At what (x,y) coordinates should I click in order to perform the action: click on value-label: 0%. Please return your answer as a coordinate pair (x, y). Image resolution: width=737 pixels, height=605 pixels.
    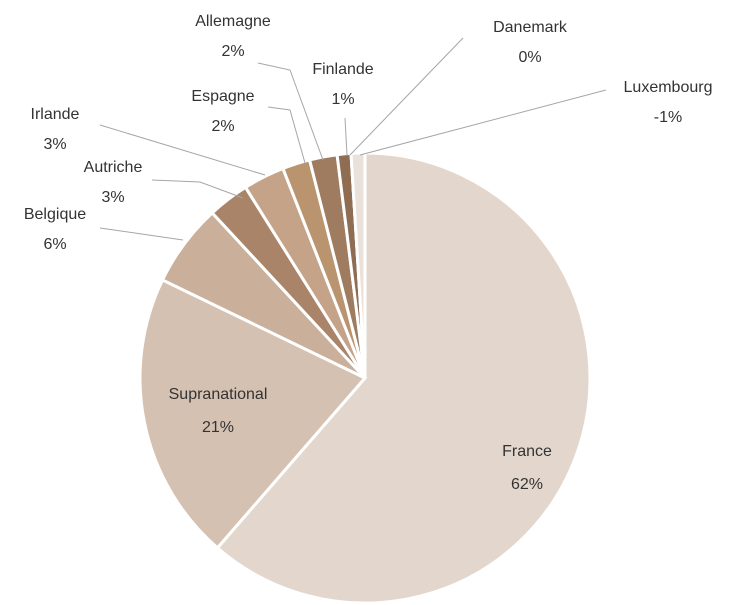
    Looking at the image, I should click on (529, 57).